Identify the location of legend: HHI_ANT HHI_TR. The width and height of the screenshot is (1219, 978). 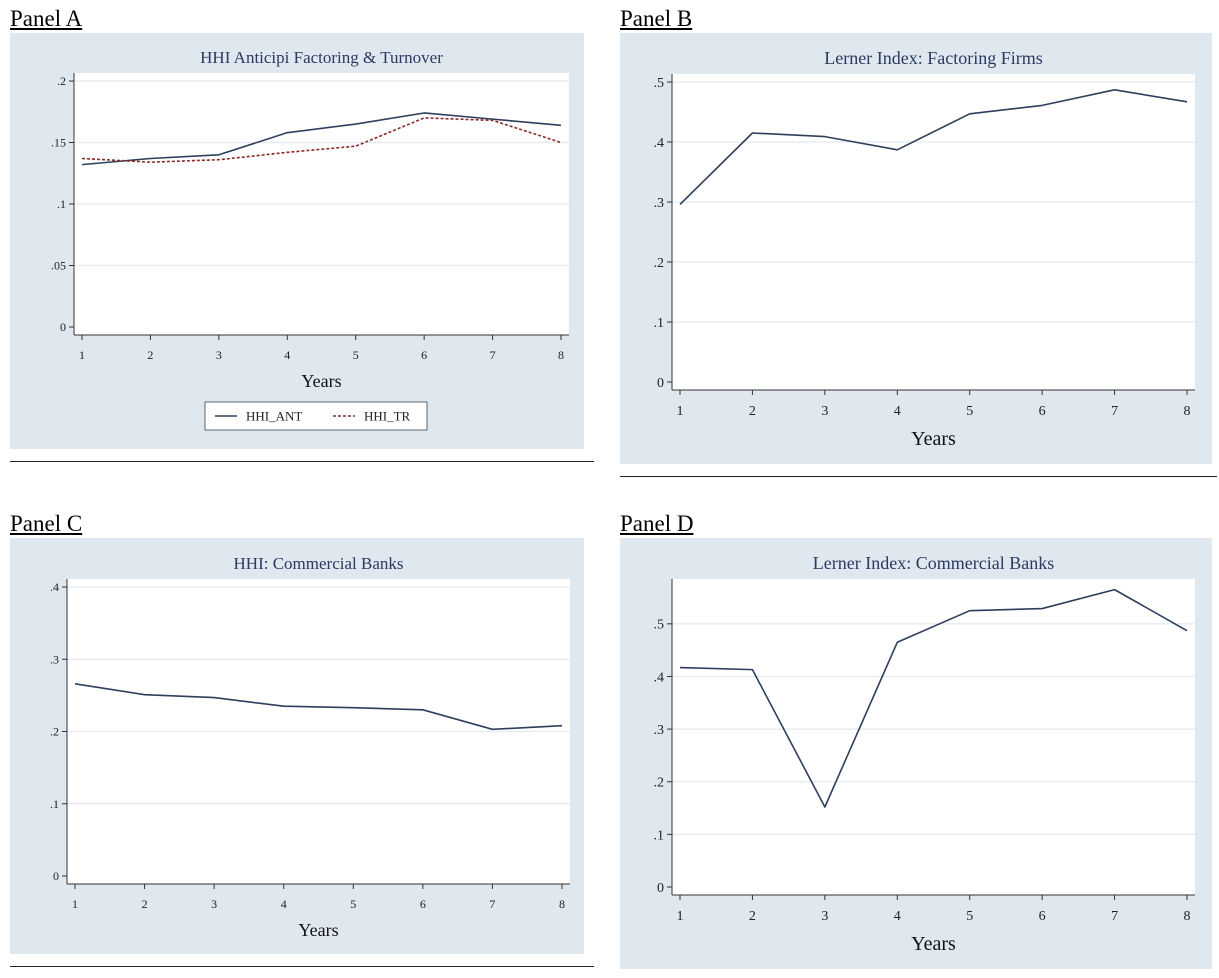
(316, 416).